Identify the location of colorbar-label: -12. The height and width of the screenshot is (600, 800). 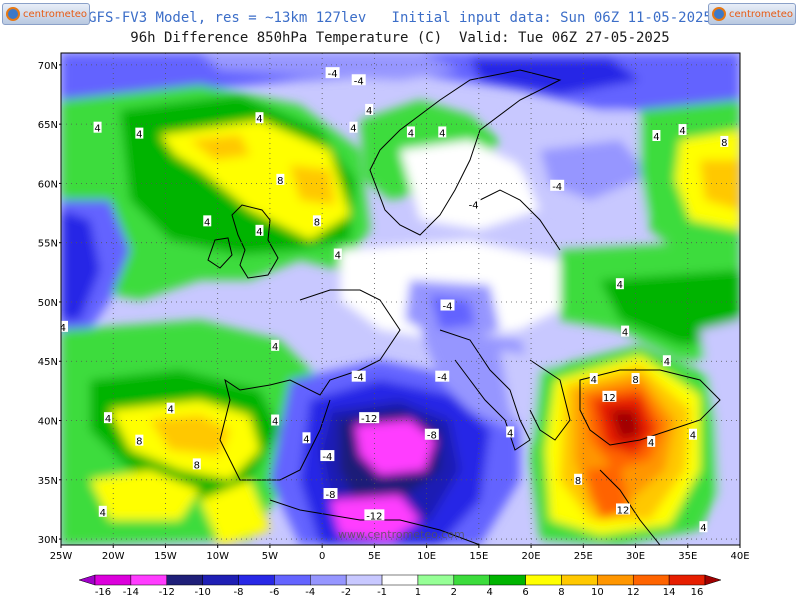
(167, 592).